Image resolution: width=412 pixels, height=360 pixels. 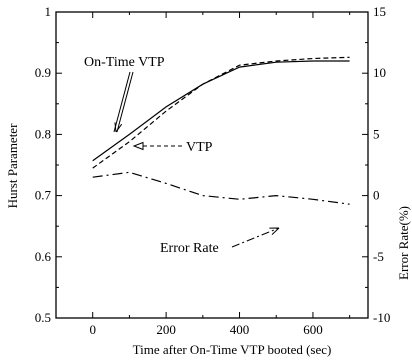 I want to click on series-line-error-rate, so click(x=221, y=188).